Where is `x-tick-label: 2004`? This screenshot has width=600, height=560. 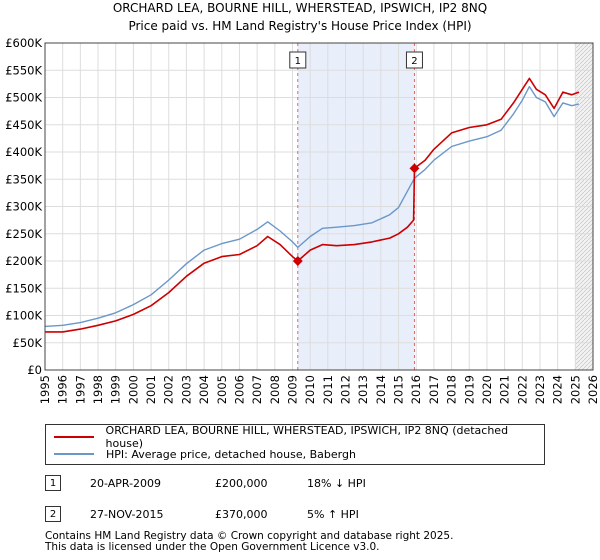 x-tick-label: 2004 is located at coordinates (204, 389).